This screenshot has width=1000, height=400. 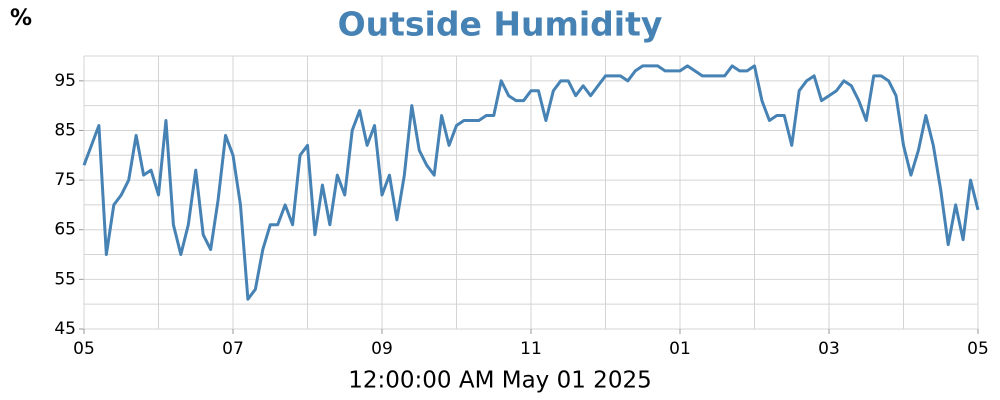 I want to click on y-tick-label: 85, so click(x=65, y=130).